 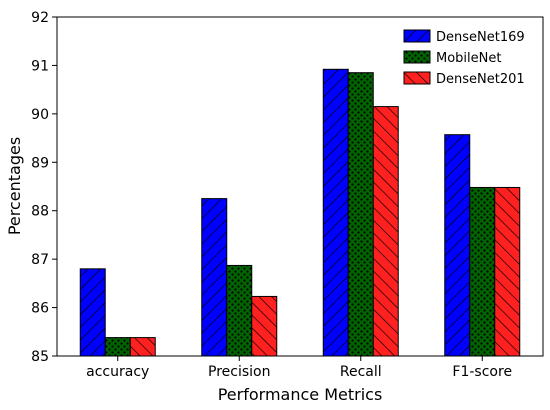 I want to click on bar-mobilenet-accuracy, so click(x=117, y=347).